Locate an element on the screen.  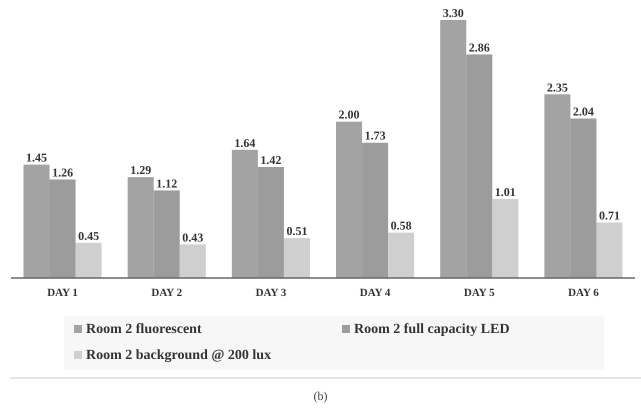
x-tick-label: DAY 3 is located at coordinates (271, 292).